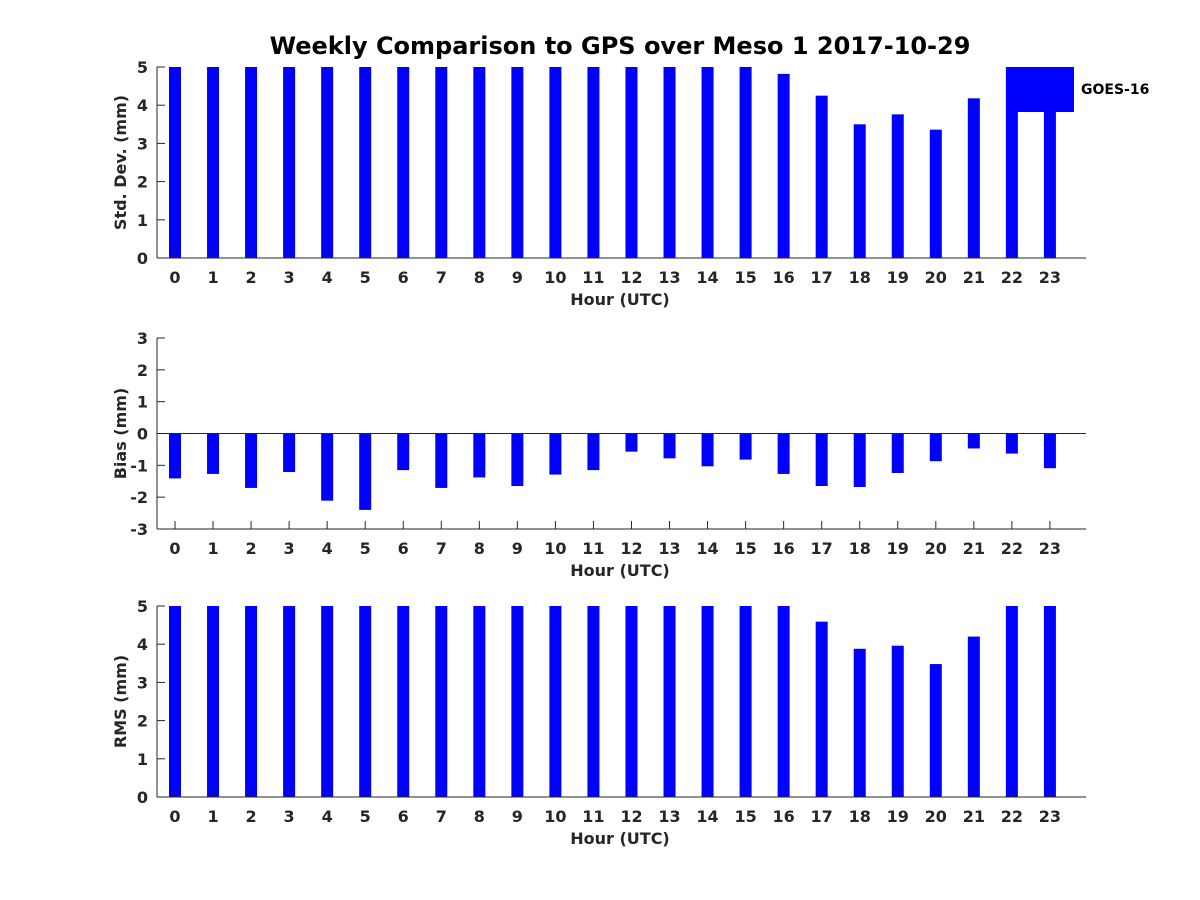  Describe the element at coordinates (898, 816) in the screenshot. I see `x-tick-label: 19` at that location.